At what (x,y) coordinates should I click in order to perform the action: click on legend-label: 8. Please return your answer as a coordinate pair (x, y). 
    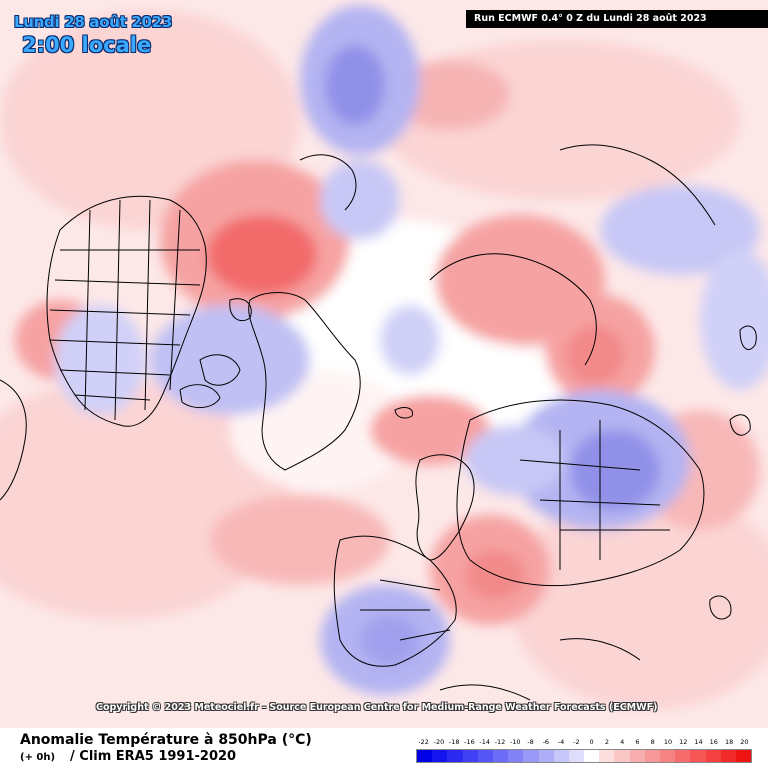
    Looking at the image, I should click on (652, 742).